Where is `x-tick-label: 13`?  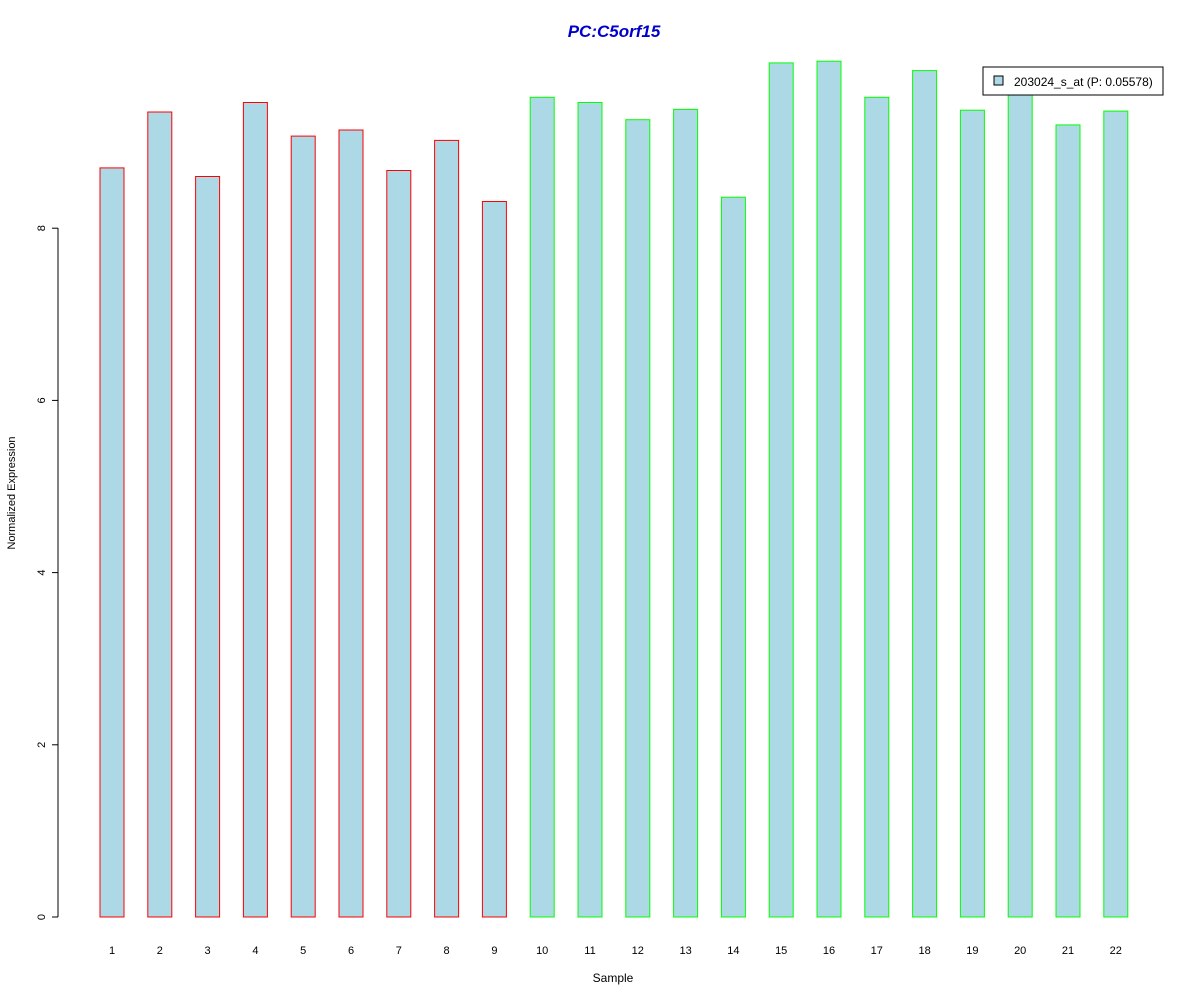
x-tick-label: 13 is located at coordinates (685, 951).